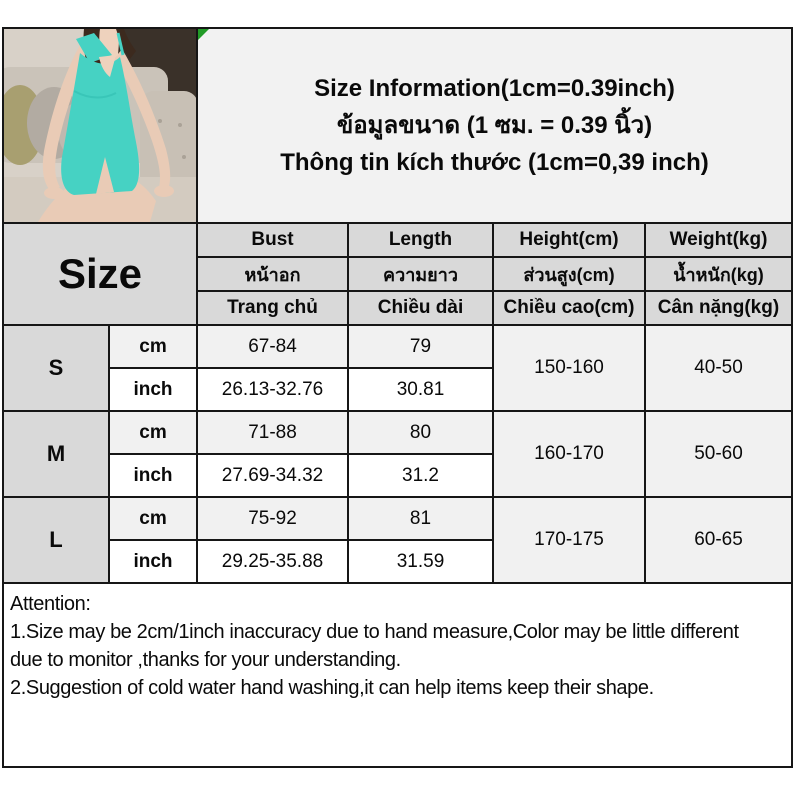  Describe the element at coordinates (153, 346) in the screenshot. I see `unit-label-cm-s: cm` at that location.